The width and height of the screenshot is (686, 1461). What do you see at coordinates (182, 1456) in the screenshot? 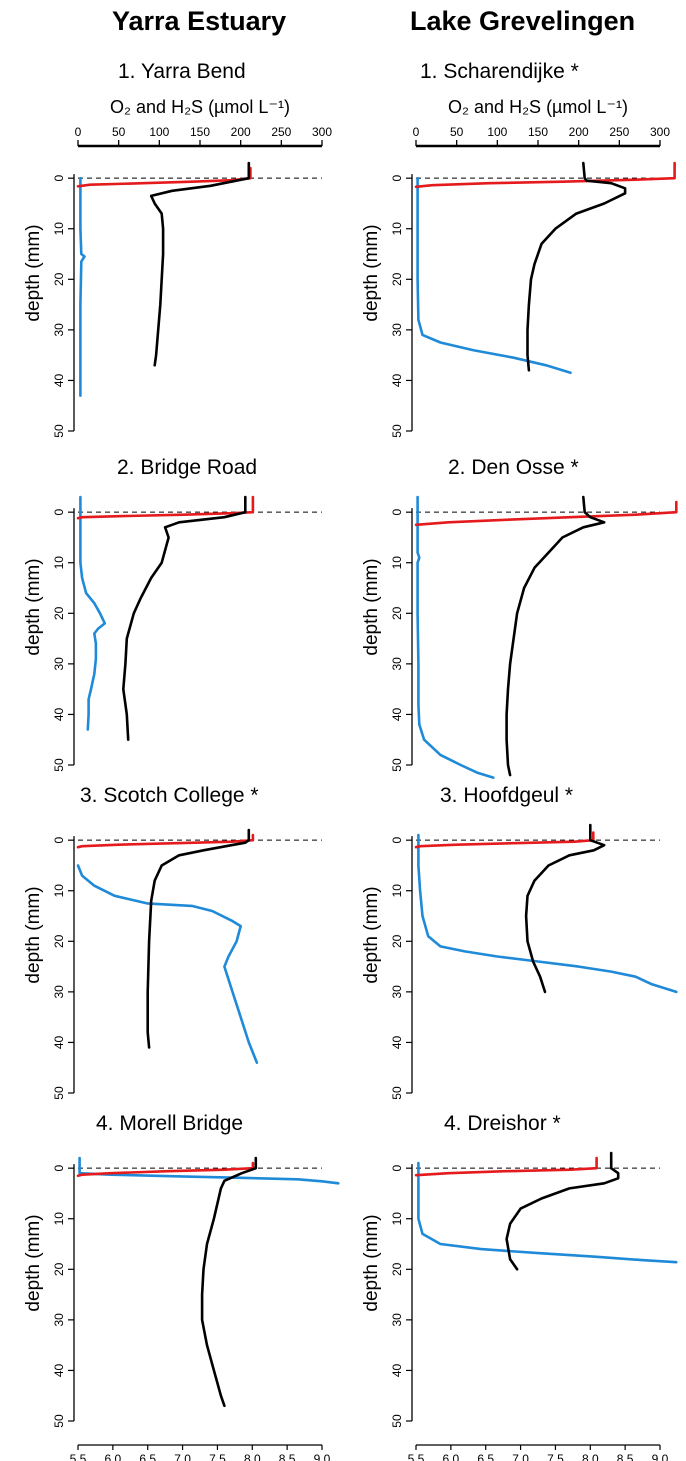
I see `ph-tick-label: 7.0` at bounding box center [182, 1456].